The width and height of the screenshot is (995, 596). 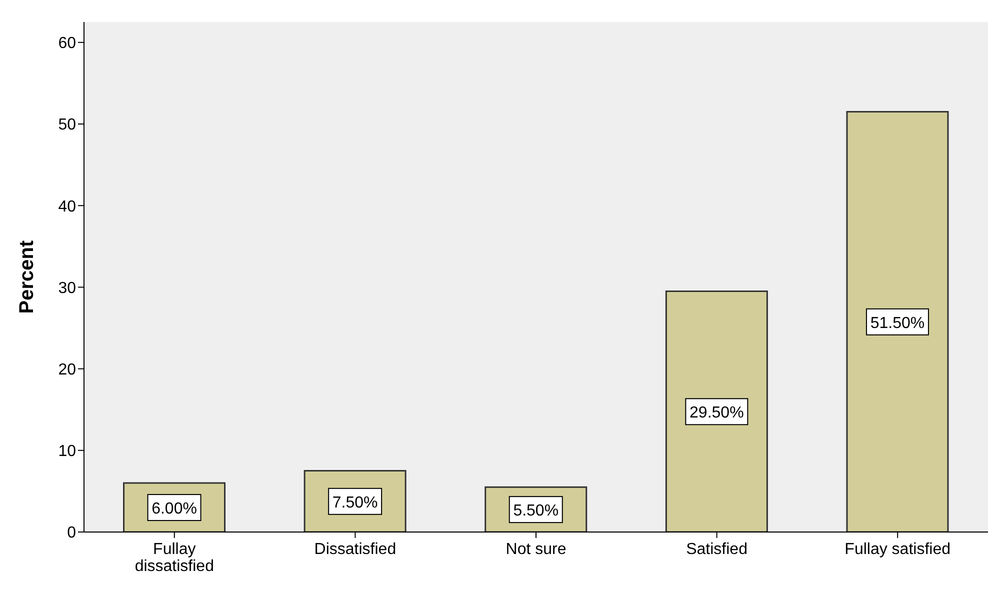 I want to click on data-label: 5.50%, so click(x=536, y=511).